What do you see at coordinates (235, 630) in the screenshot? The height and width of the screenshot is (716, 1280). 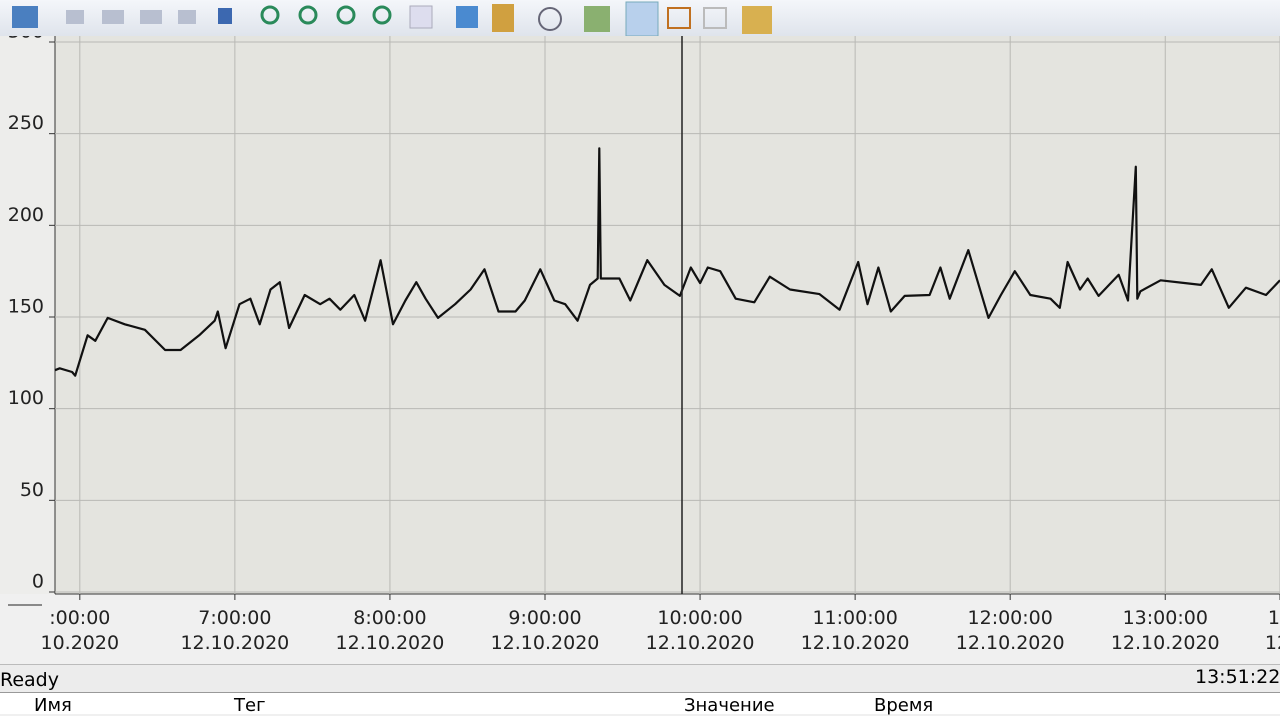 I see `x-tick-label: 7:00:00 12.10.2020` at bounding box center [235, 630].